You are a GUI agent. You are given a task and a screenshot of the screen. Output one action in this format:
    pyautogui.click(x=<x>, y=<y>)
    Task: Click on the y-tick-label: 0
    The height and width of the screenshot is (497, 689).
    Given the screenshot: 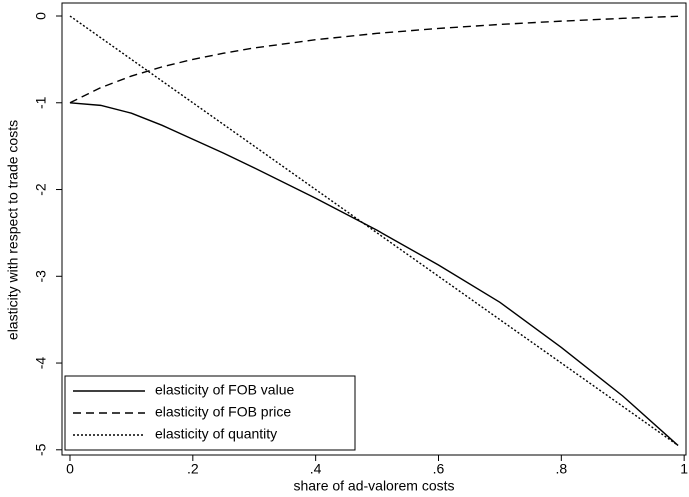 What is the action you would take?
    pyautogui.click(x=41, y=16)
    